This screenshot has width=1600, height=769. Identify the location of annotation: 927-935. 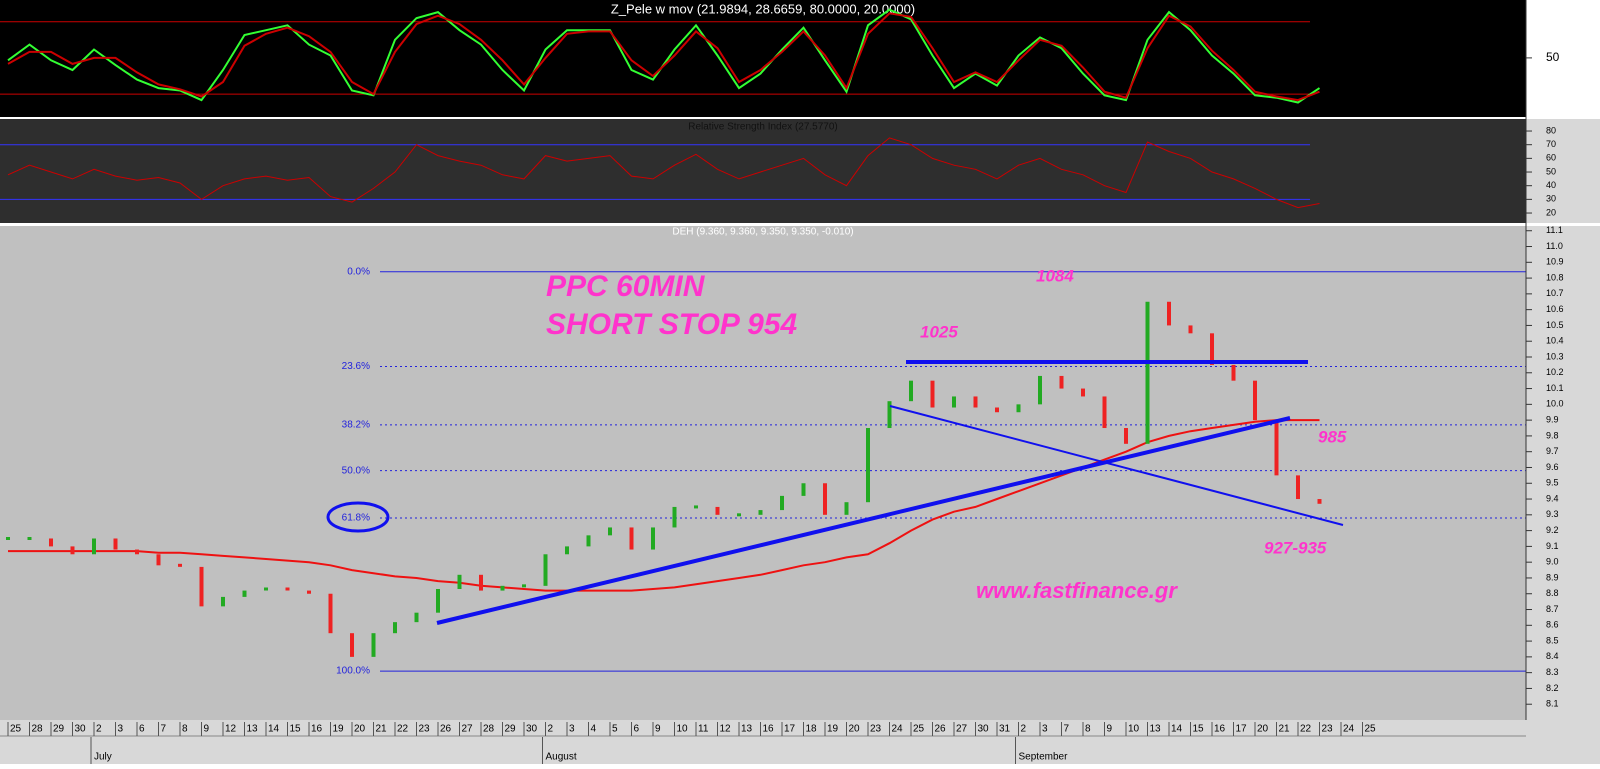
(1295, 547).